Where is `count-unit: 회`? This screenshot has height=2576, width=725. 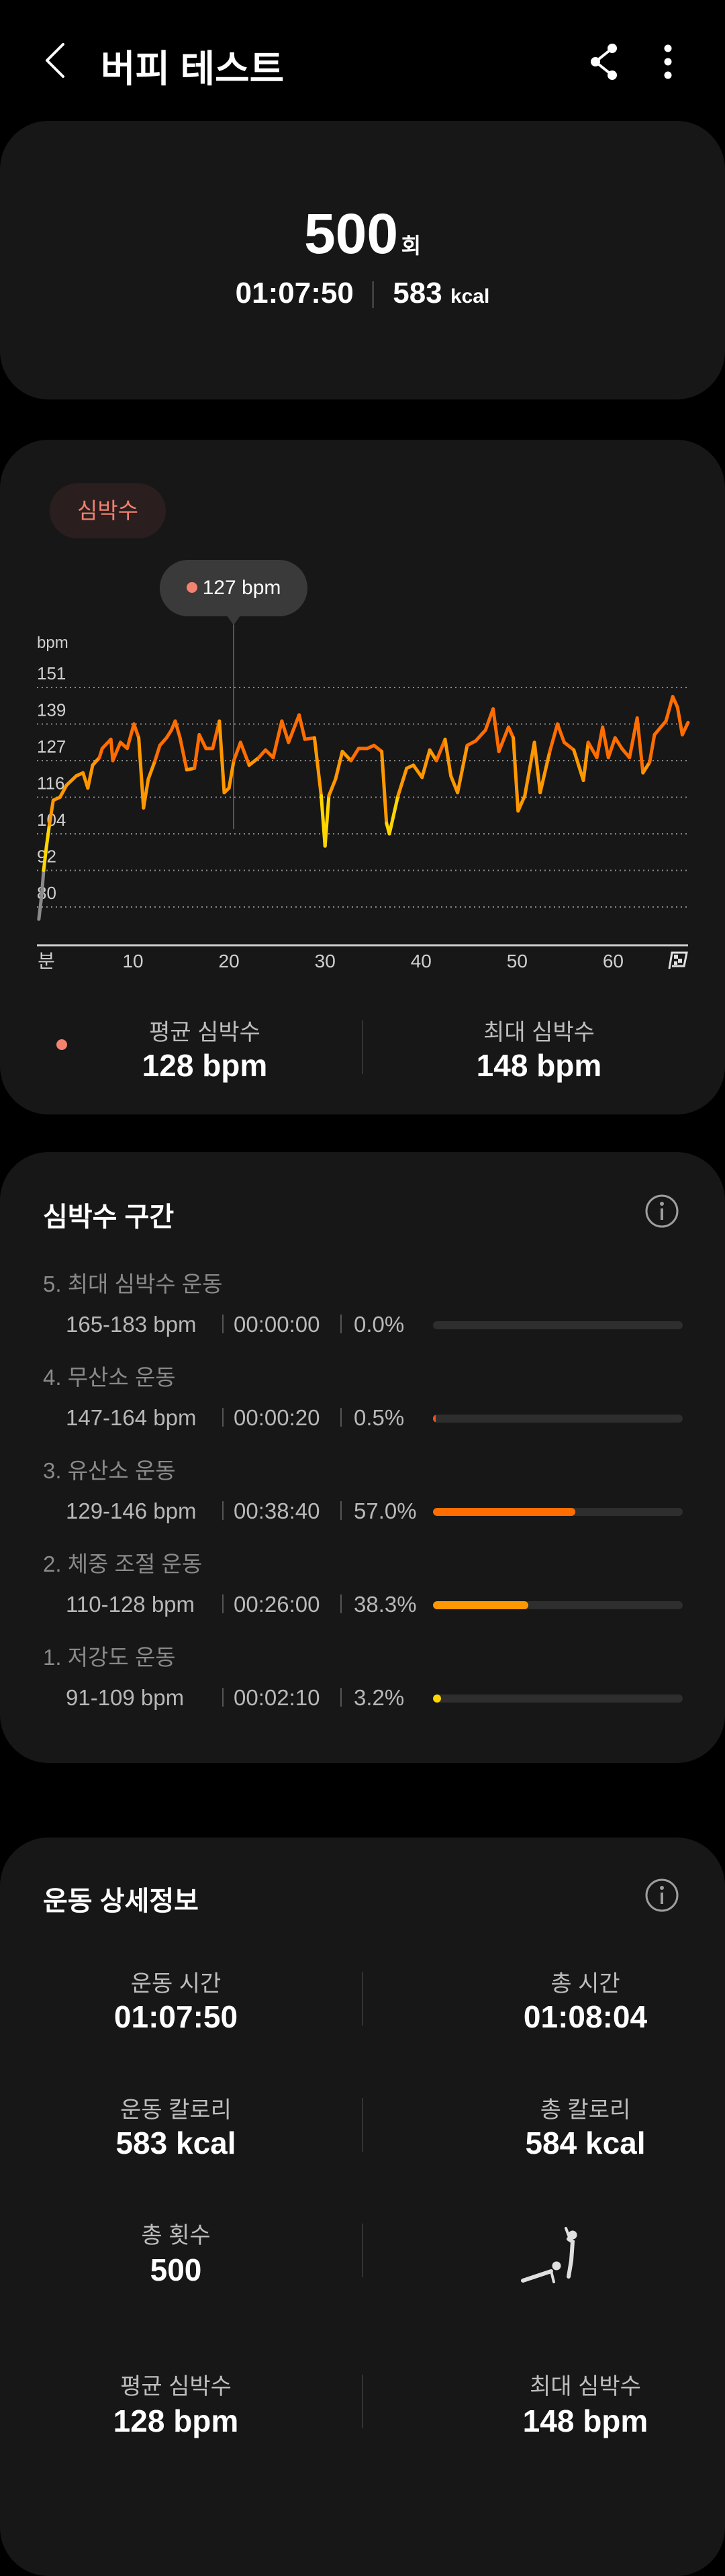
count-unit: 회 is located at coordinates (411, 246).